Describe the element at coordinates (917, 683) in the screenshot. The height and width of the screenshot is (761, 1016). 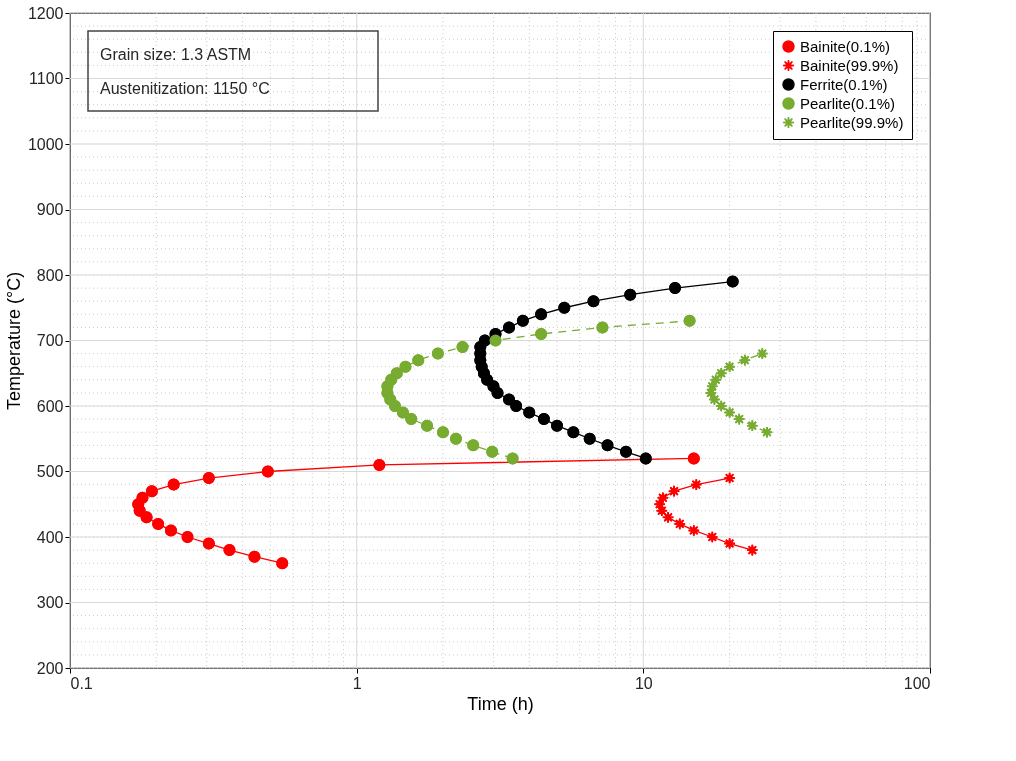
I see `x-tick-label: 100` at that location.